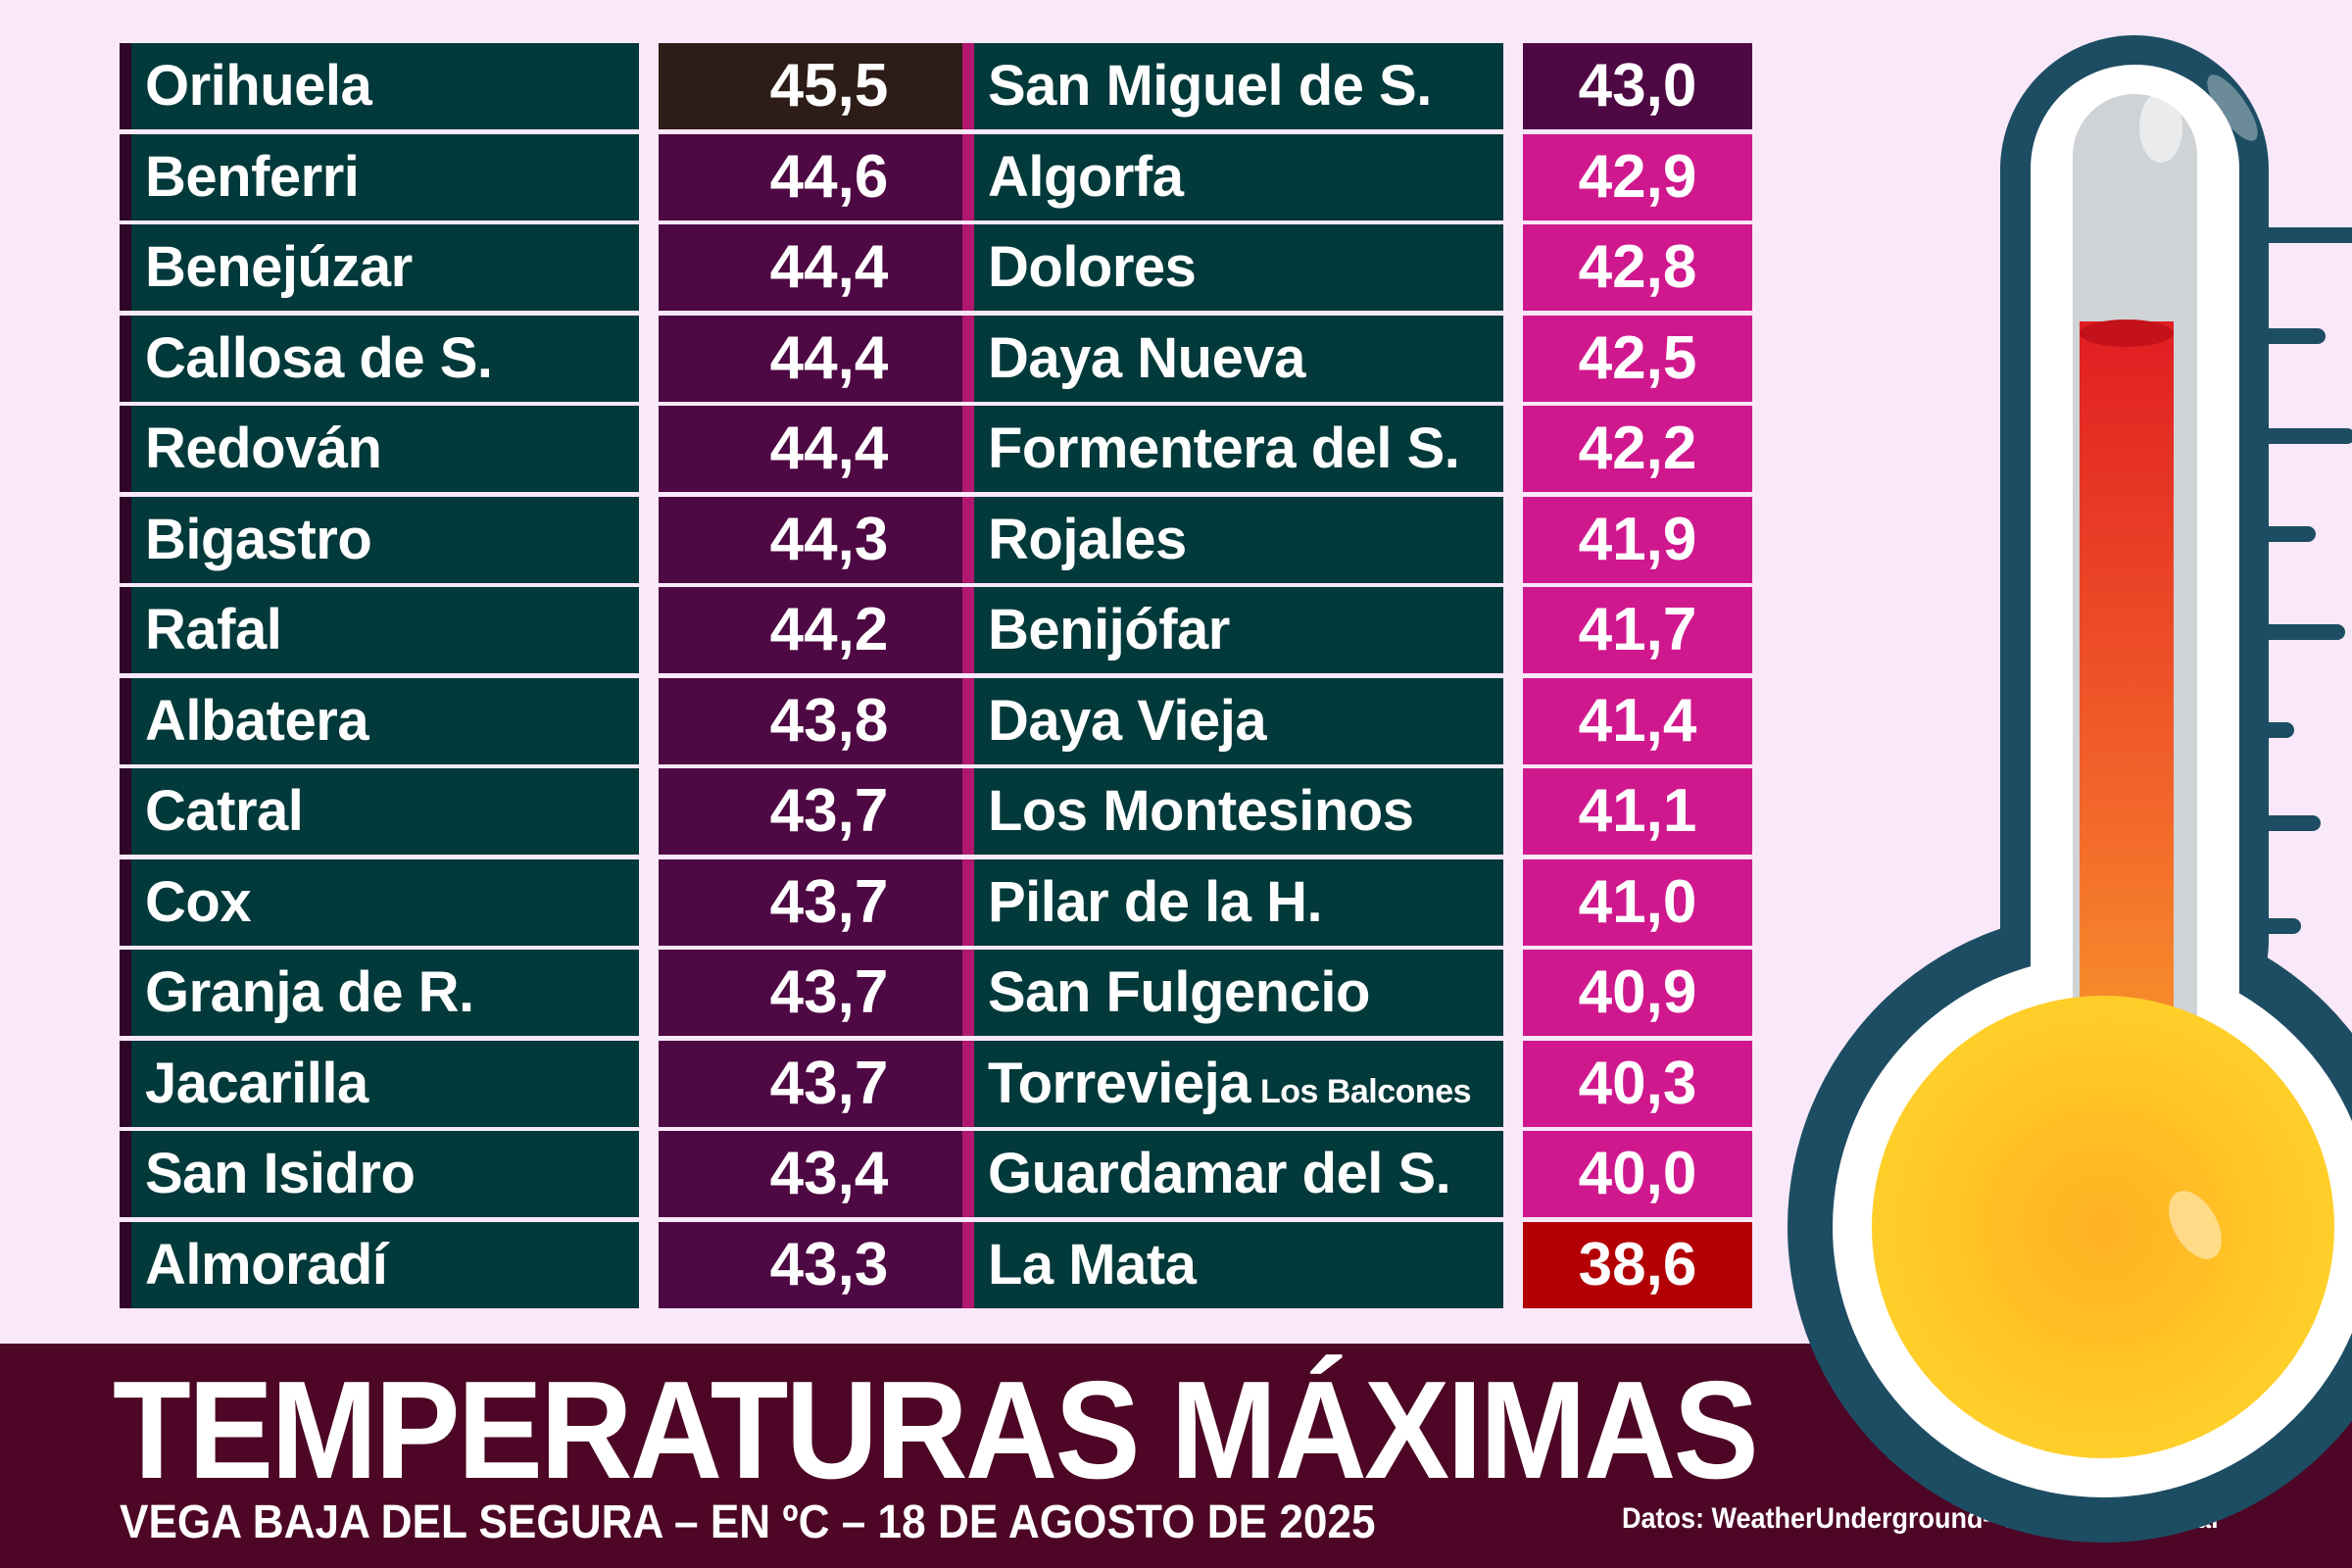  I want to click on town-name-label: Jacarilla, so click(256, 1083).